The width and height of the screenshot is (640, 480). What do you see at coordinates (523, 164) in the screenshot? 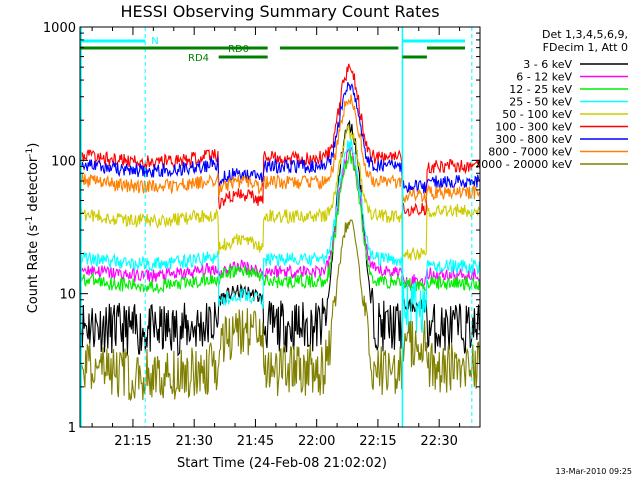
I see `legend-label-9: 7000 - 20000 keV` at bounding box center [523, 164].